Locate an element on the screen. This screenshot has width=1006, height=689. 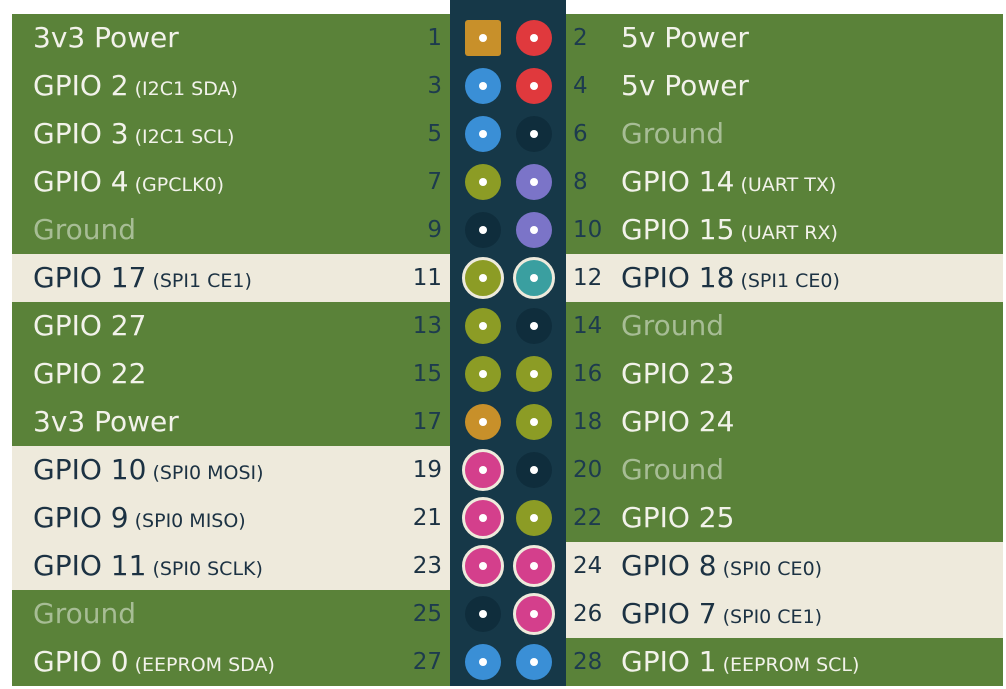
pin-20-dot is located at coordinates (534, 470).